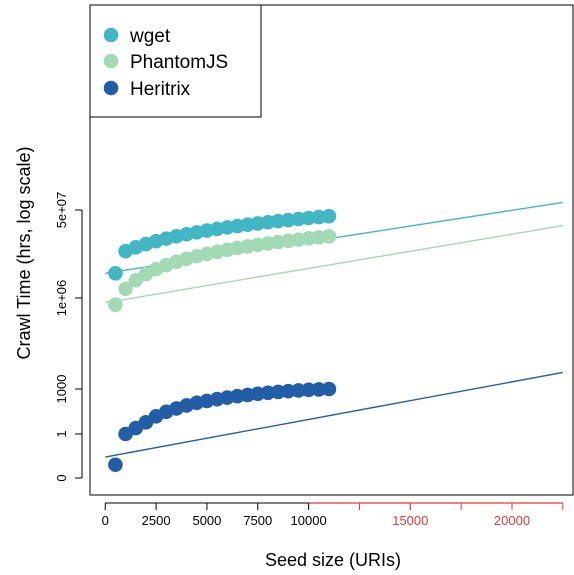 Image resolution: width=574 pixels, height=575 pixels. I want to click on x-tick-label: 10000, so click(309, 520).